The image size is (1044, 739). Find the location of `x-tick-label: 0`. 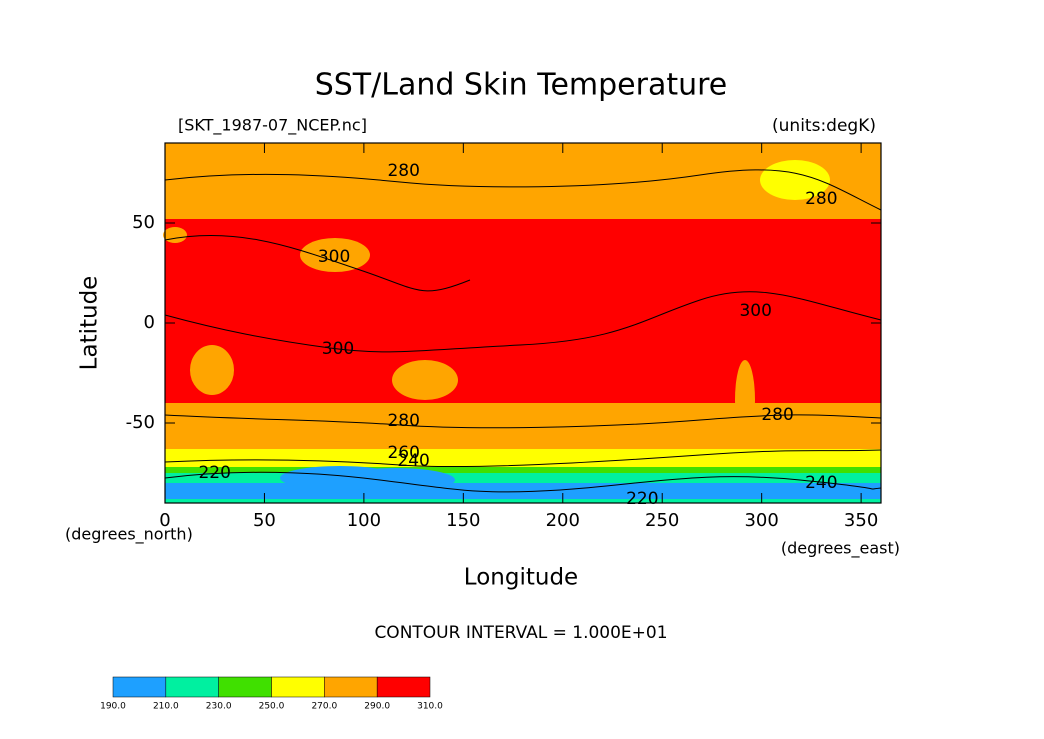

x-tick-label: 0 is located at coordinates (164, 520).